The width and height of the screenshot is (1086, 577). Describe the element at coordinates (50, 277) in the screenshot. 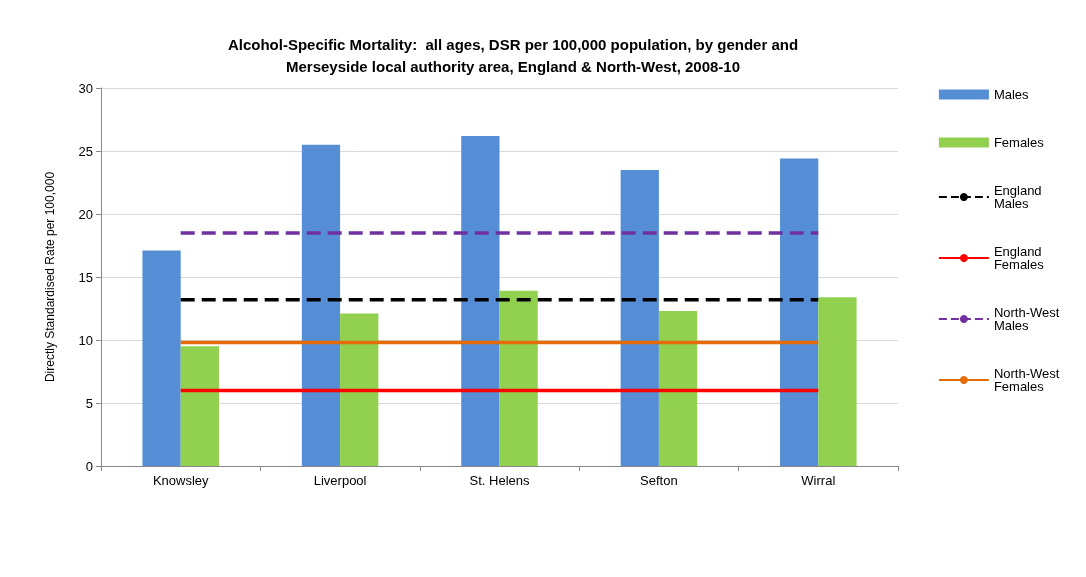

I see `y-axis-title: Directly Standardised Rate per 100,000` at that location.